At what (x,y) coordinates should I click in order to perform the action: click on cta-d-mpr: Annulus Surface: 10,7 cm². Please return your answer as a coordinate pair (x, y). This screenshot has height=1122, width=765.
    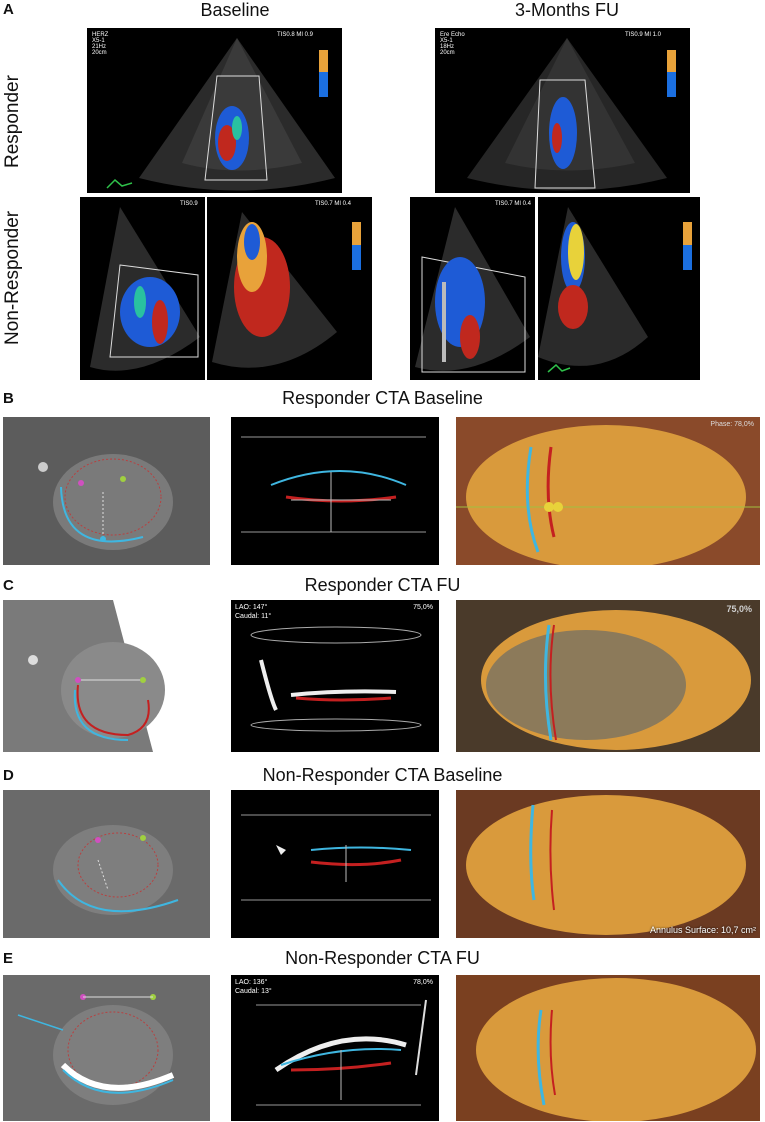
    Looking at the image, I should click on (608, 864).